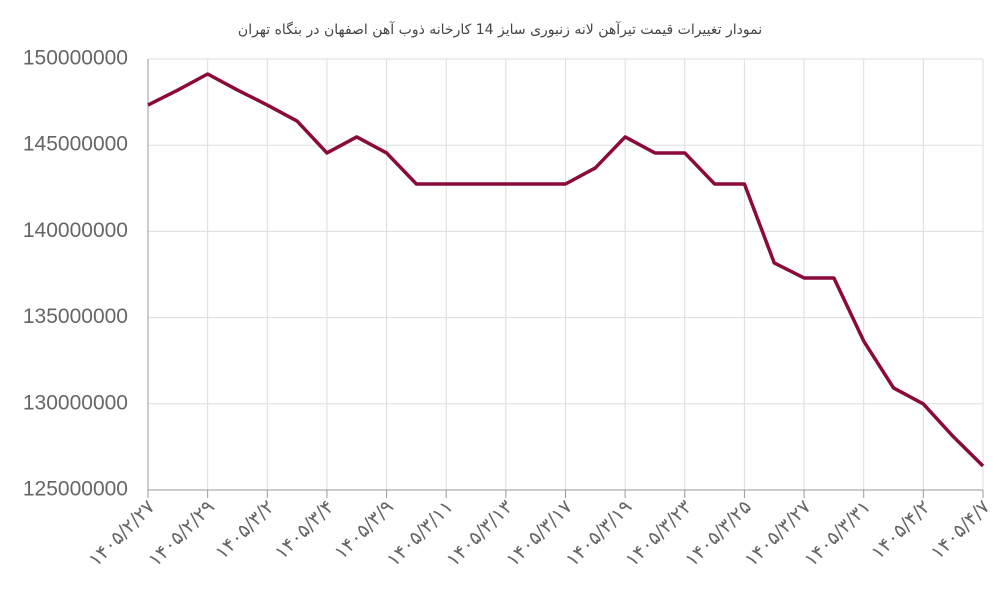 This screenshot has width=1000, height=600. I want to click on x-tick-label: ۱۴۰۵/۴/۲, so click(901, 530).